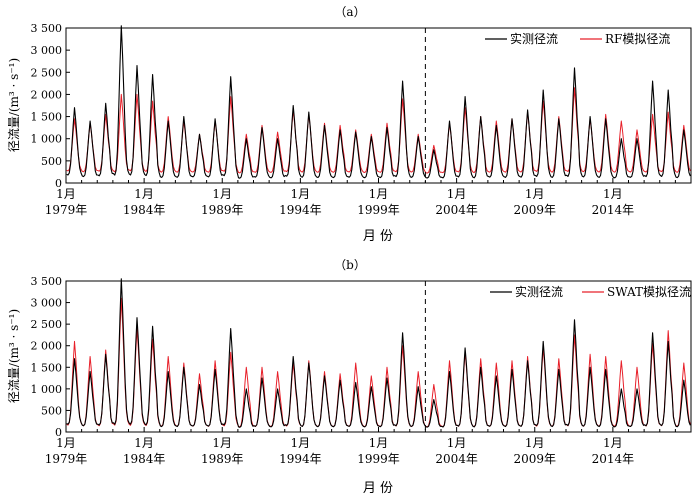  What do you see at coordinates (378, 236) in the screenshot?
I see `panel-a-x-axis-label: 月 份` at bounding box center [378, 236].